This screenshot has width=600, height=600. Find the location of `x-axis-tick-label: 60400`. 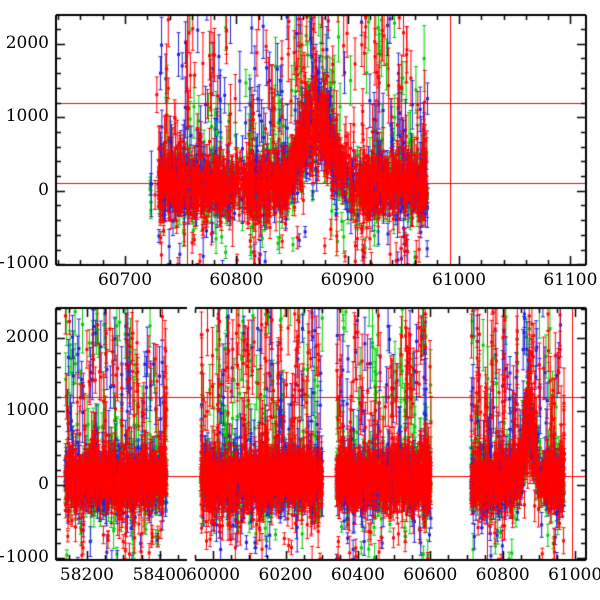

x-axis-tick-label: 60400 is located at coordinates (357, 575).